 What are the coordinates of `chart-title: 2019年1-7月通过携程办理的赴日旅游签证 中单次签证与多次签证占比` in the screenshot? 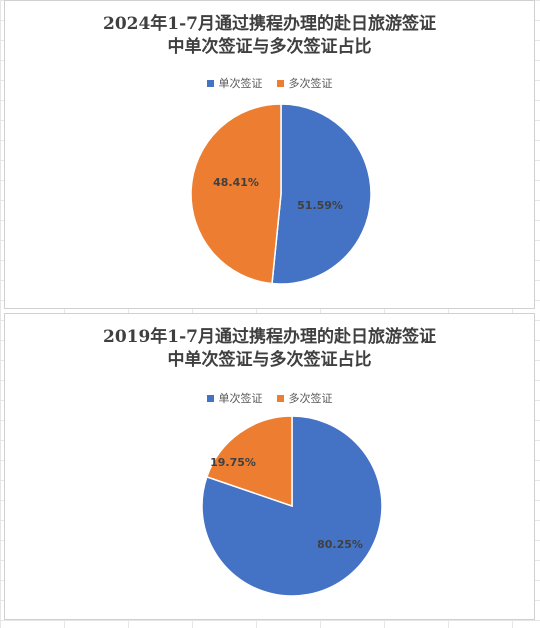 It's located at (269, 349).